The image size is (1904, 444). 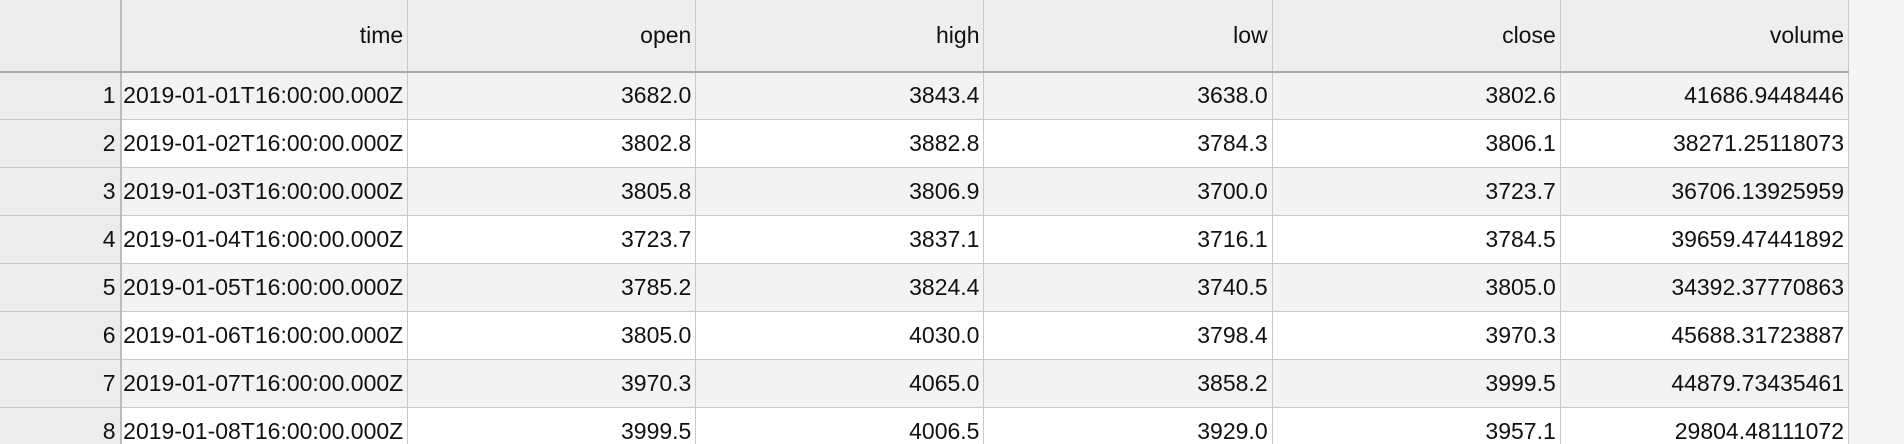 What do you see at coordinates (61, 191) in the screenshot?
I see `row-index: 3` at bounding box center [61, 191].